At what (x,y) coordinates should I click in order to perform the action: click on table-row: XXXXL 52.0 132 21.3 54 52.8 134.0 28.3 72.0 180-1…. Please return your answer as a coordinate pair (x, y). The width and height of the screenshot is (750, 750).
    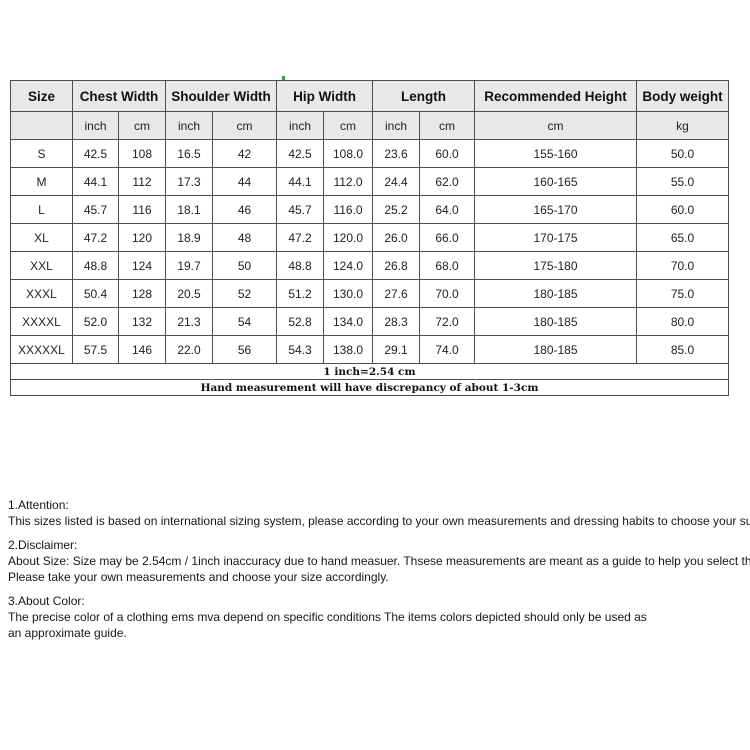
    Looking at the image, I should click on (370, 321).